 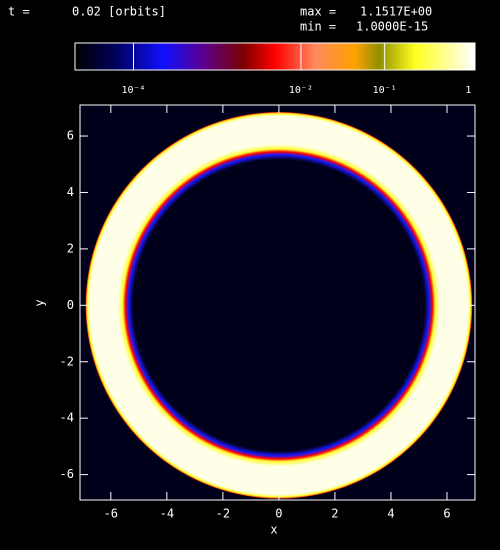 I want to click on y-tick-label: -2, so click(x=67, y=361).